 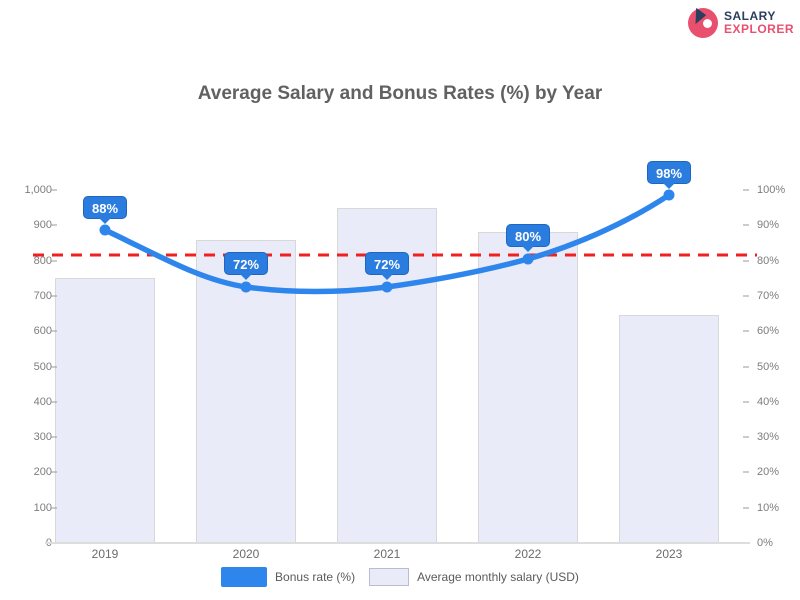 I want to click on bar-2023, so click(x=669, y=429).